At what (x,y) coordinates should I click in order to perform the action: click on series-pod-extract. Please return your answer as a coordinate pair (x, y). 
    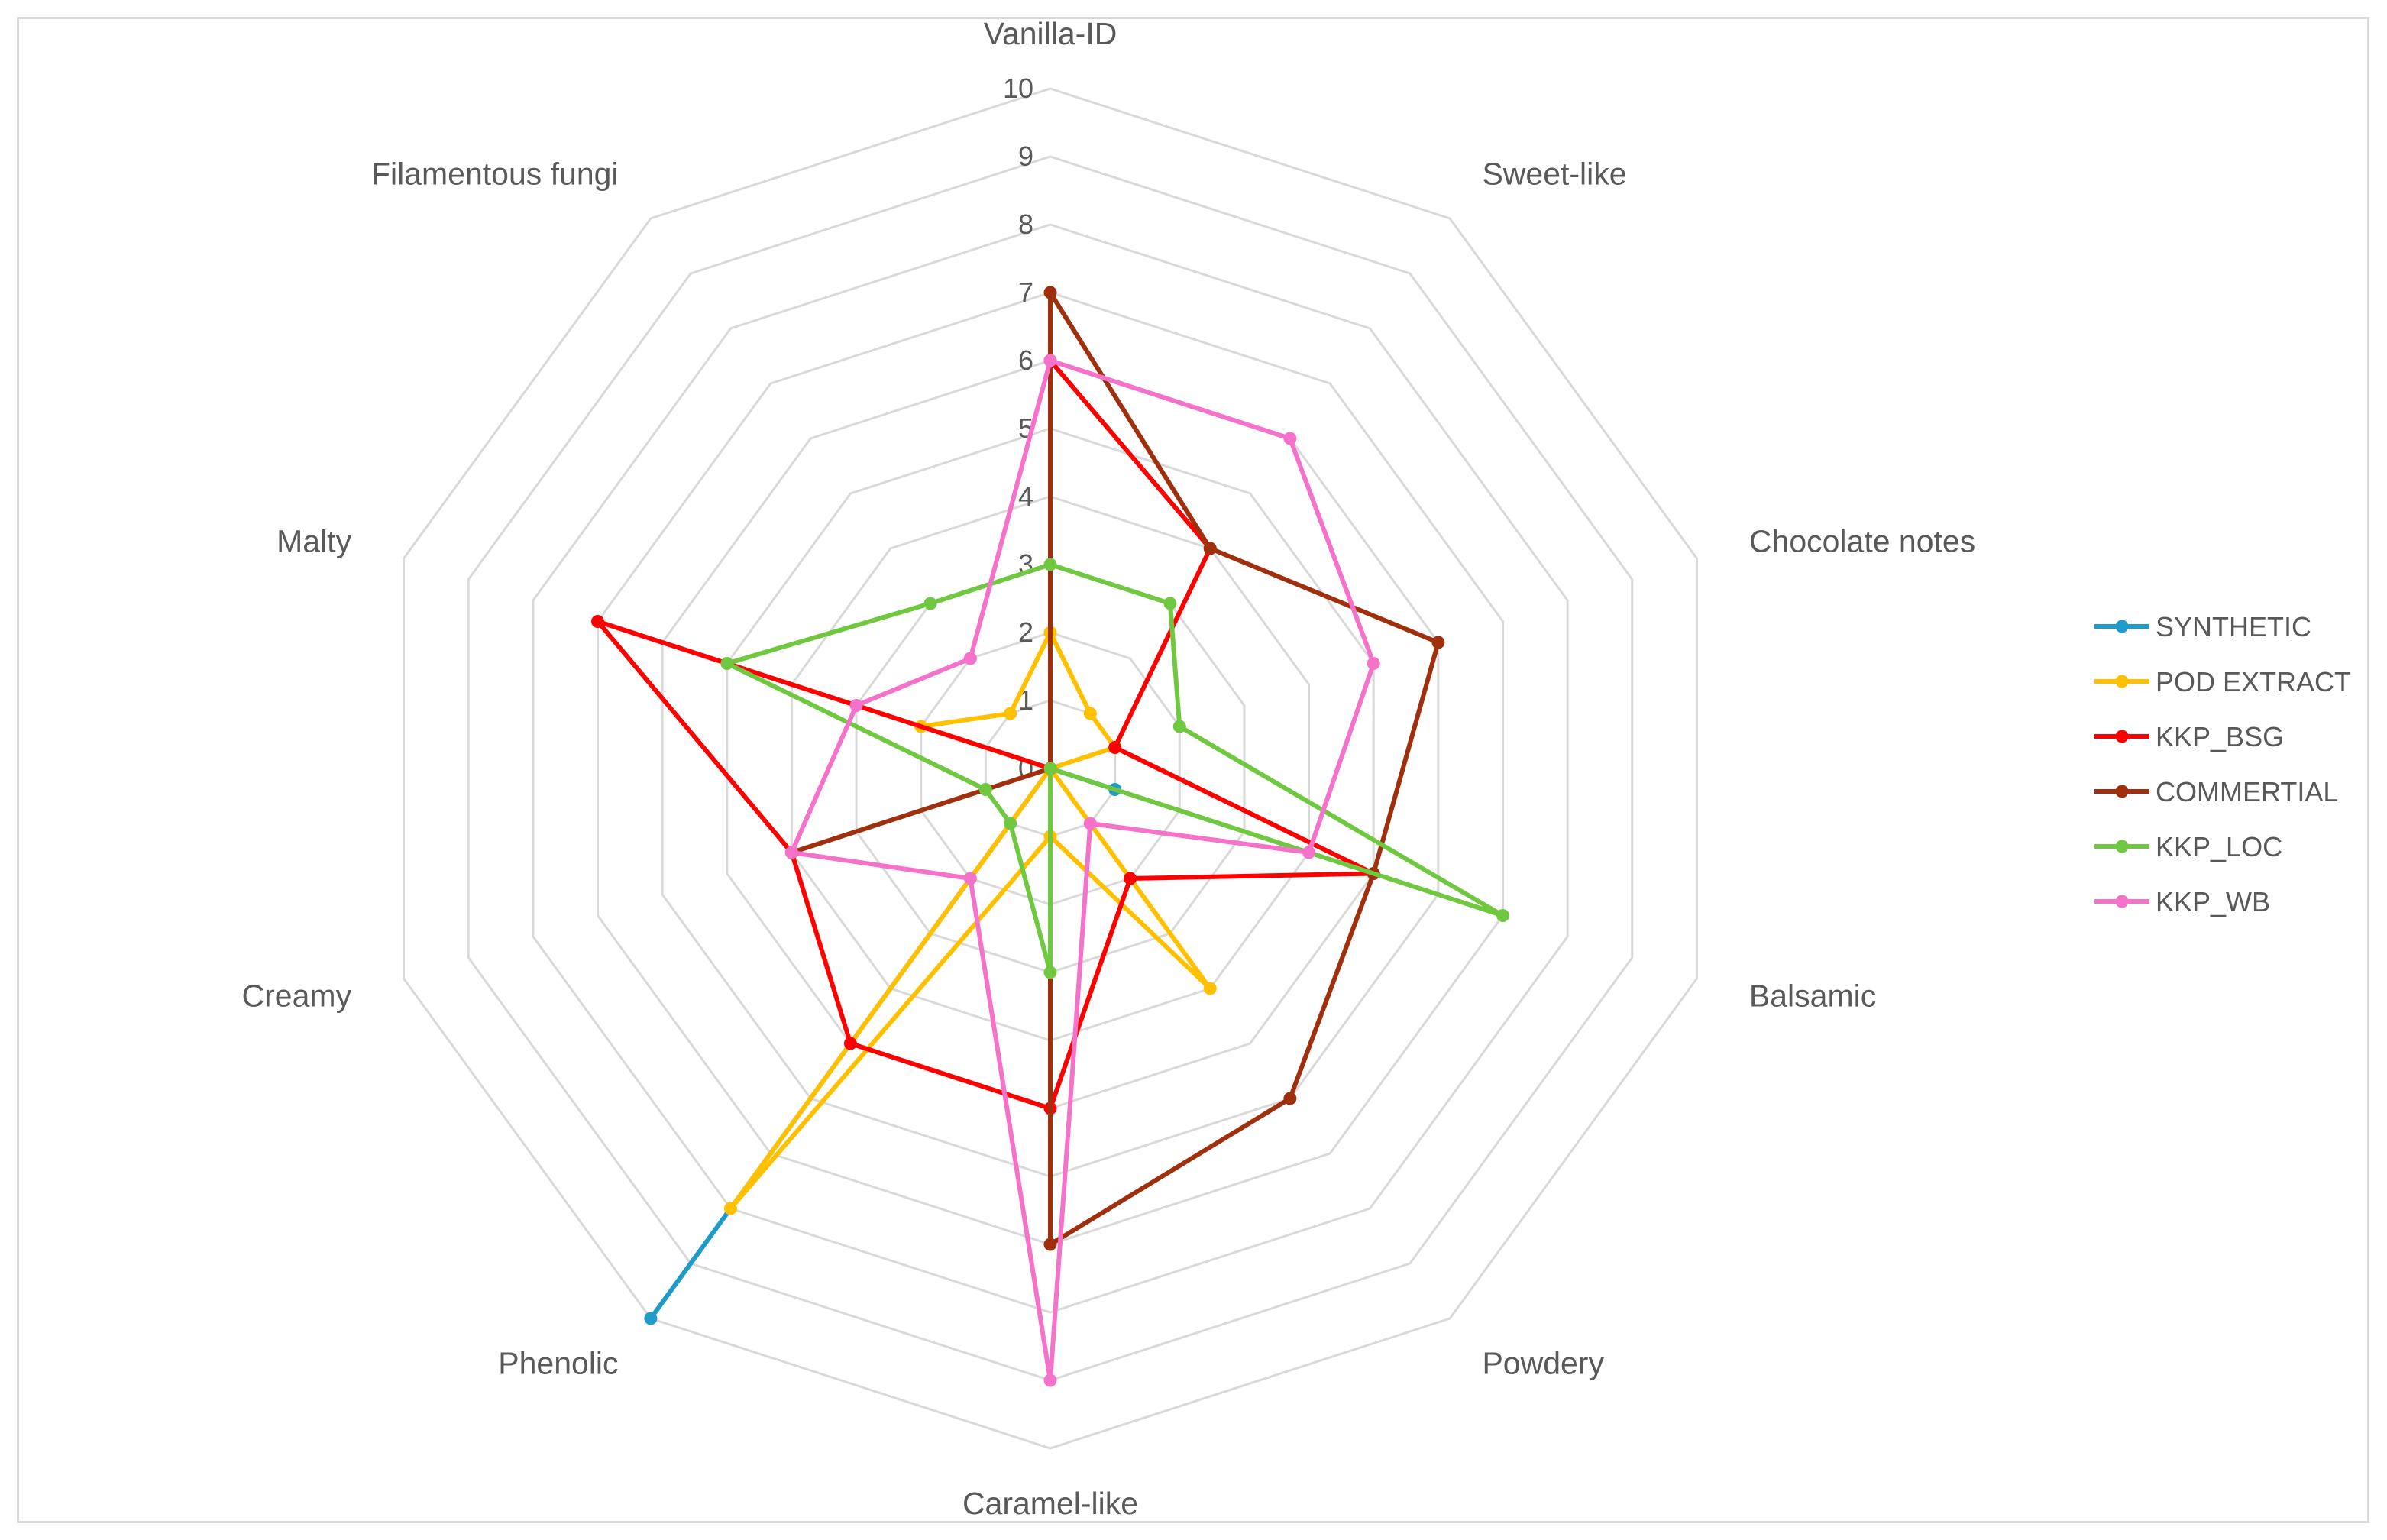
    Looking at the image, I should click on (970, 920).